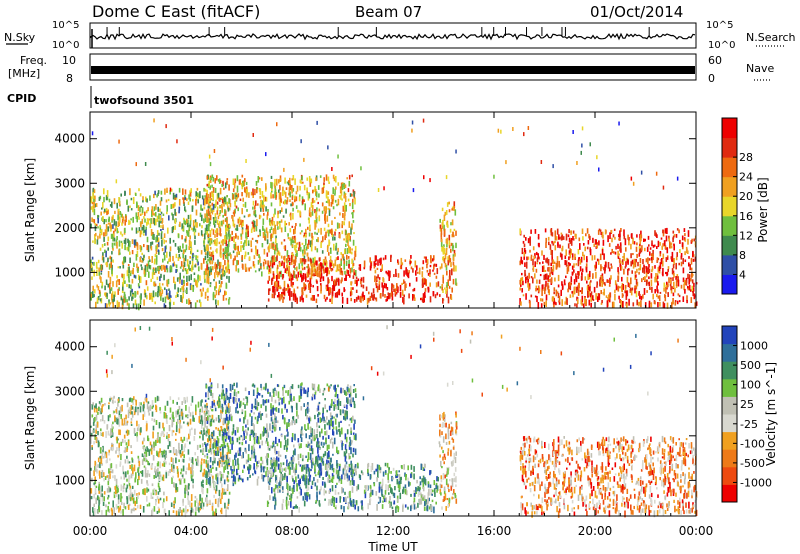 The image size is (800, 554). What do you see at coordinates (144, 100) in the screenshot?
I see `cpid-value: twofsound 3501` at bounding box center [144, 100].